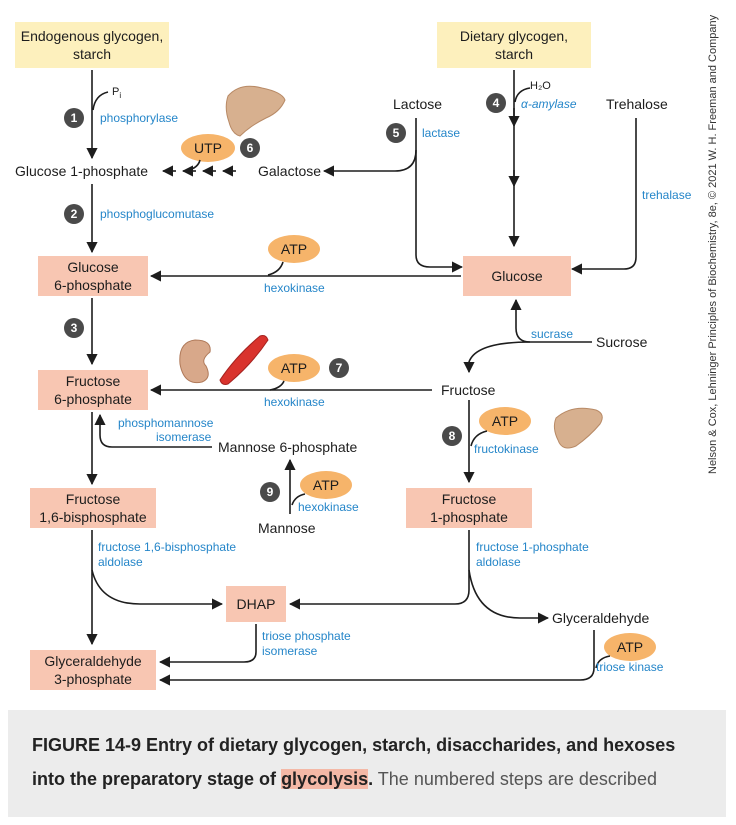 This screenshot has width=736, height=825. I want to click on caption-title-line-2: into the preparatory stage of, so click(154, 779).